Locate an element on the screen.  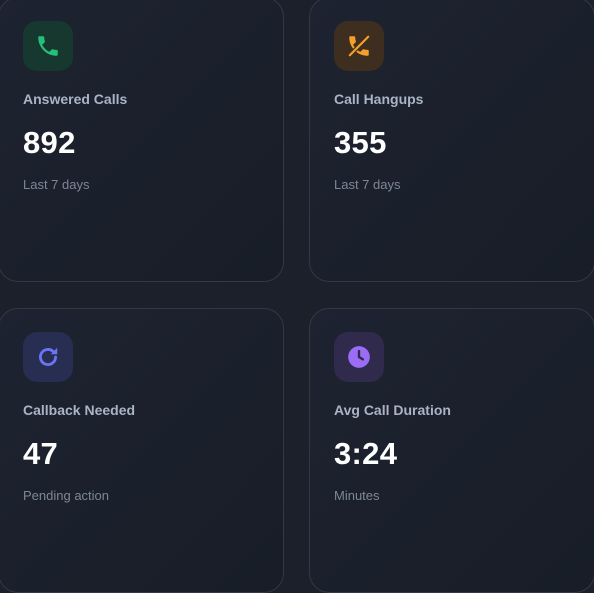
phone-hangup-icon is located at coordinates (359, 46).